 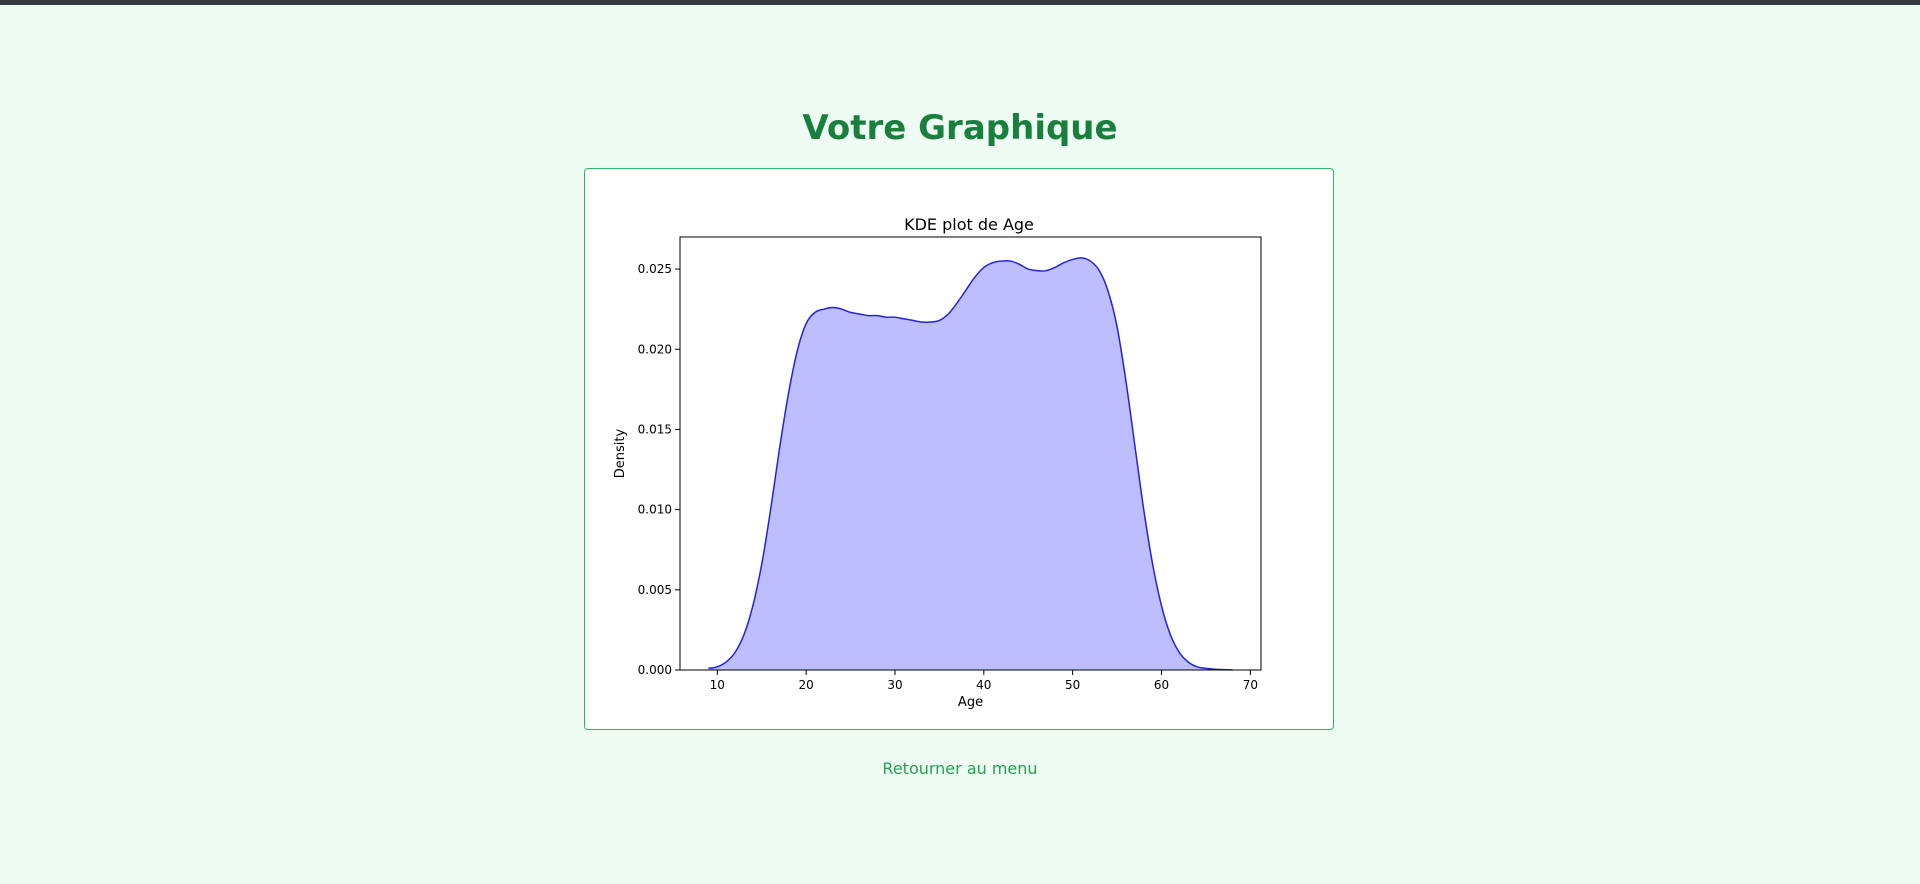 I want to click on x-axis-label: Age, so click(x=970, y=702).